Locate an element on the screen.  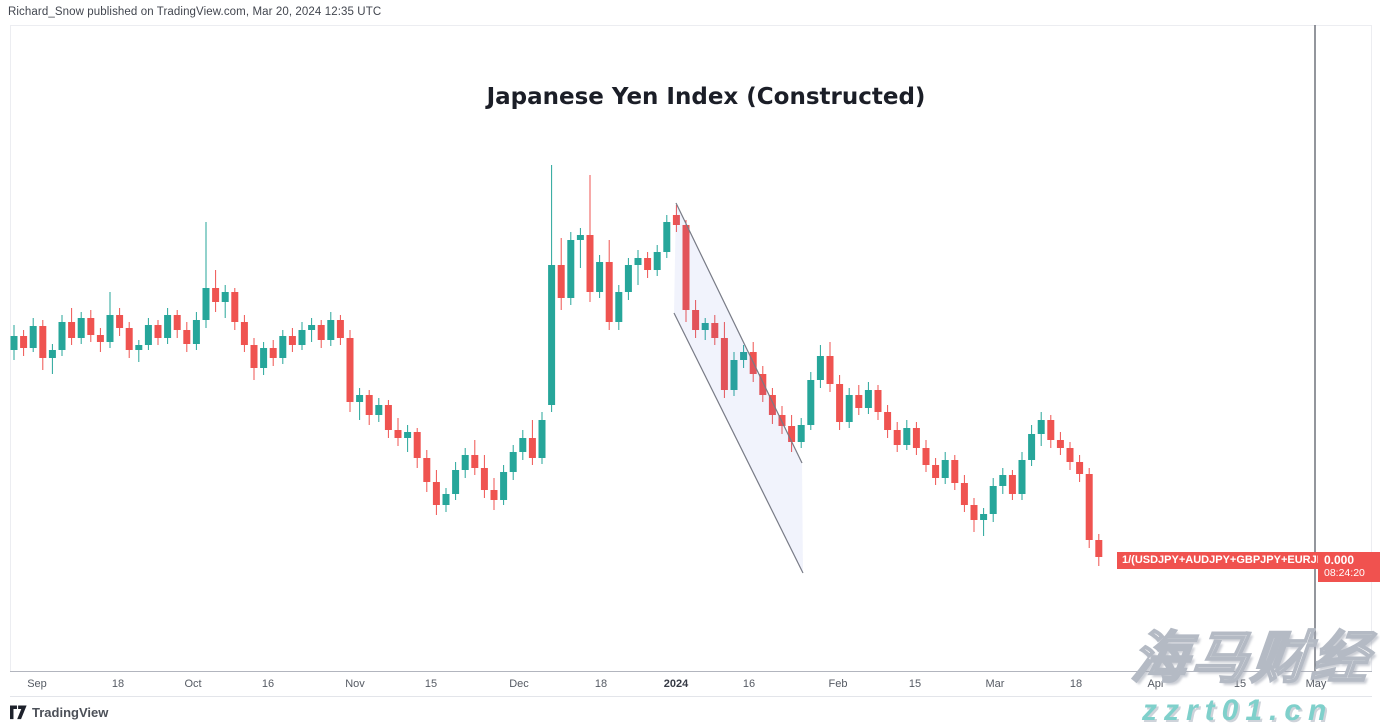
time-tick-may: May is located at coordinates (1316, 684).